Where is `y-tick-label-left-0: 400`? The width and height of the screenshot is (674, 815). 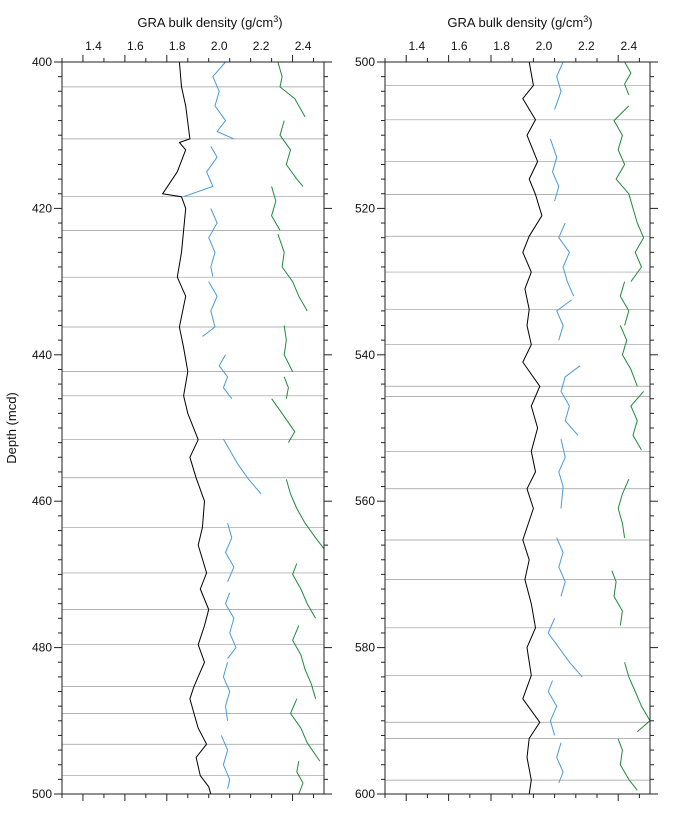
y-tick-label-left-0: 400 is located at coordinates (42, 62).